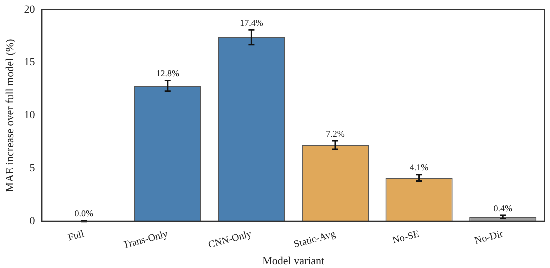  Describe the element at coordinates (420, 167) in the screenshot. I see `data-label: 4.1%` at that location.